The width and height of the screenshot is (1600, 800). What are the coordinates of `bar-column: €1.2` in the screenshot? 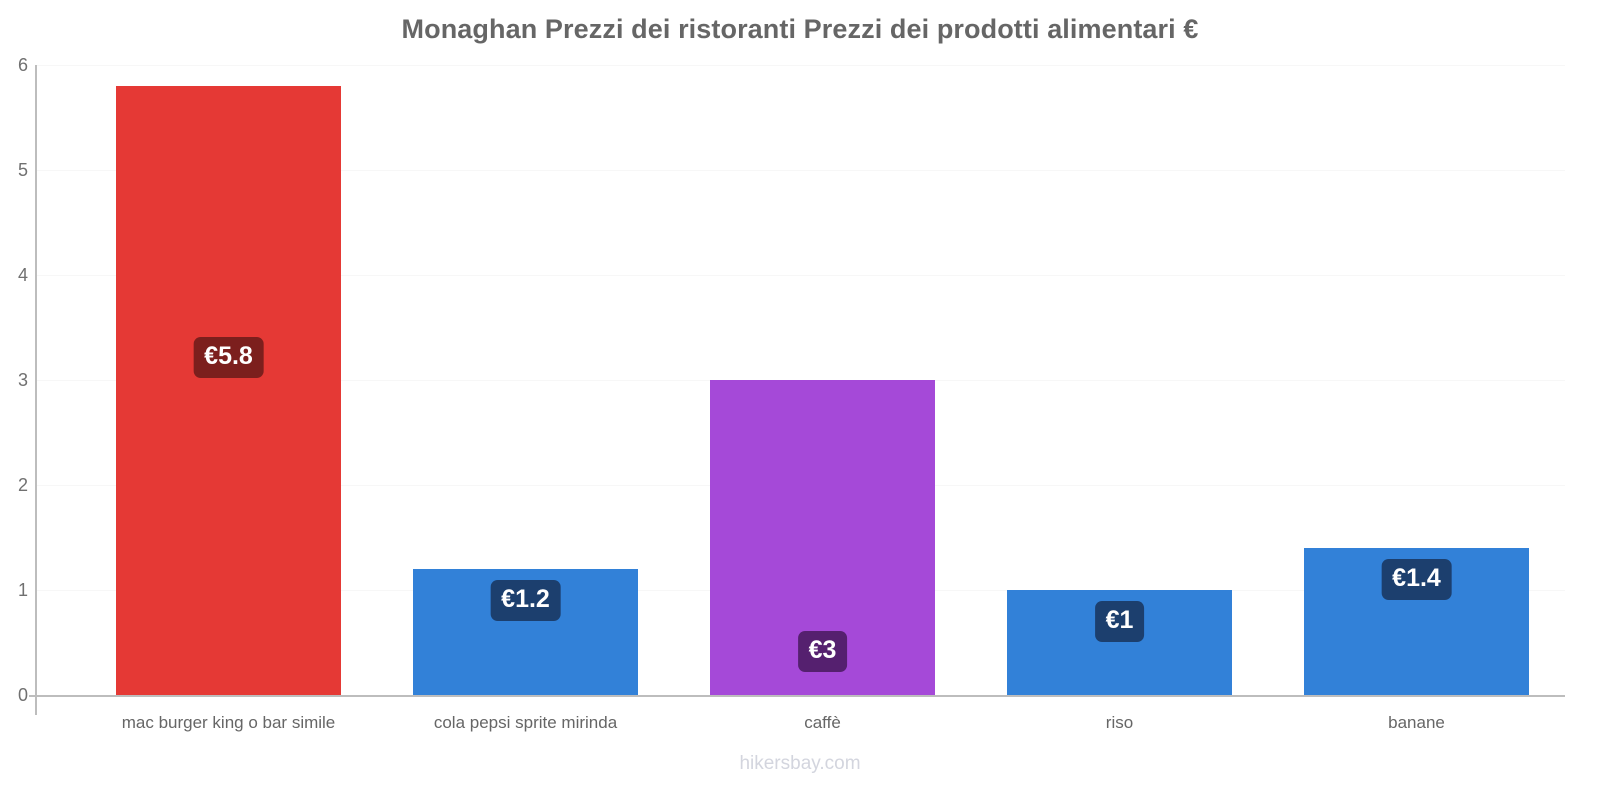 It's located at (525, 380).